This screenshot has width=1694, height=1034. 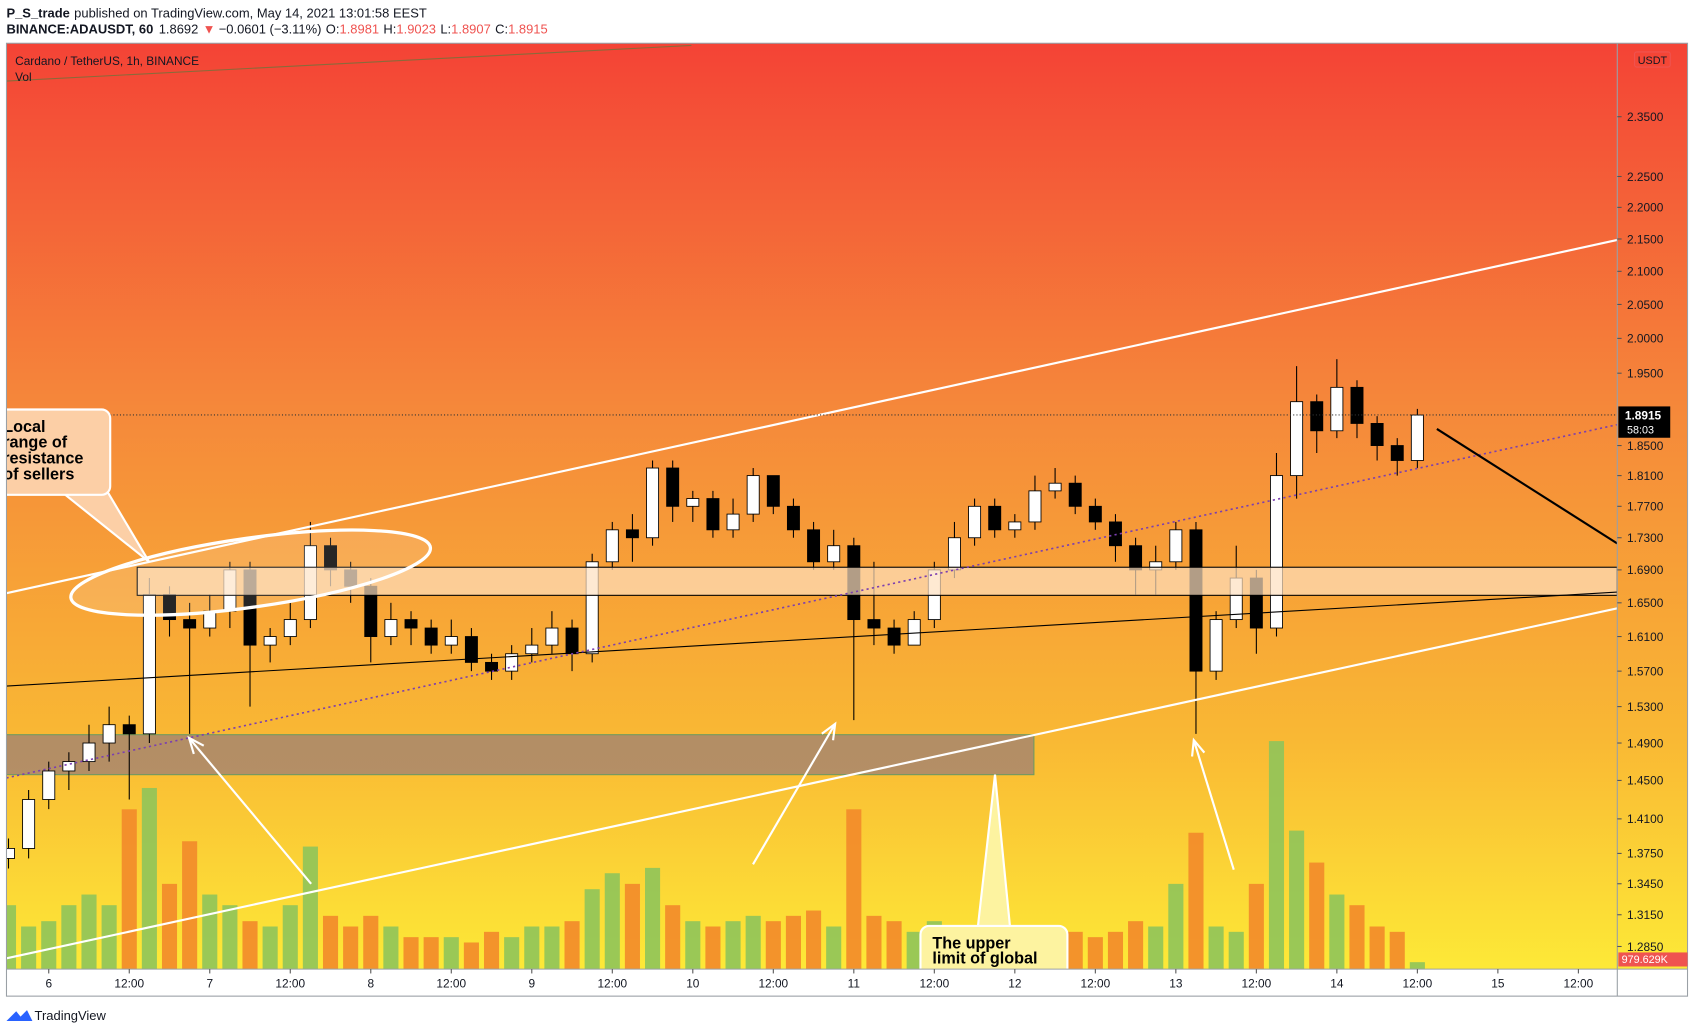 I want to click on y-tick-label: 1.7700, so click(x=1645, y=507).